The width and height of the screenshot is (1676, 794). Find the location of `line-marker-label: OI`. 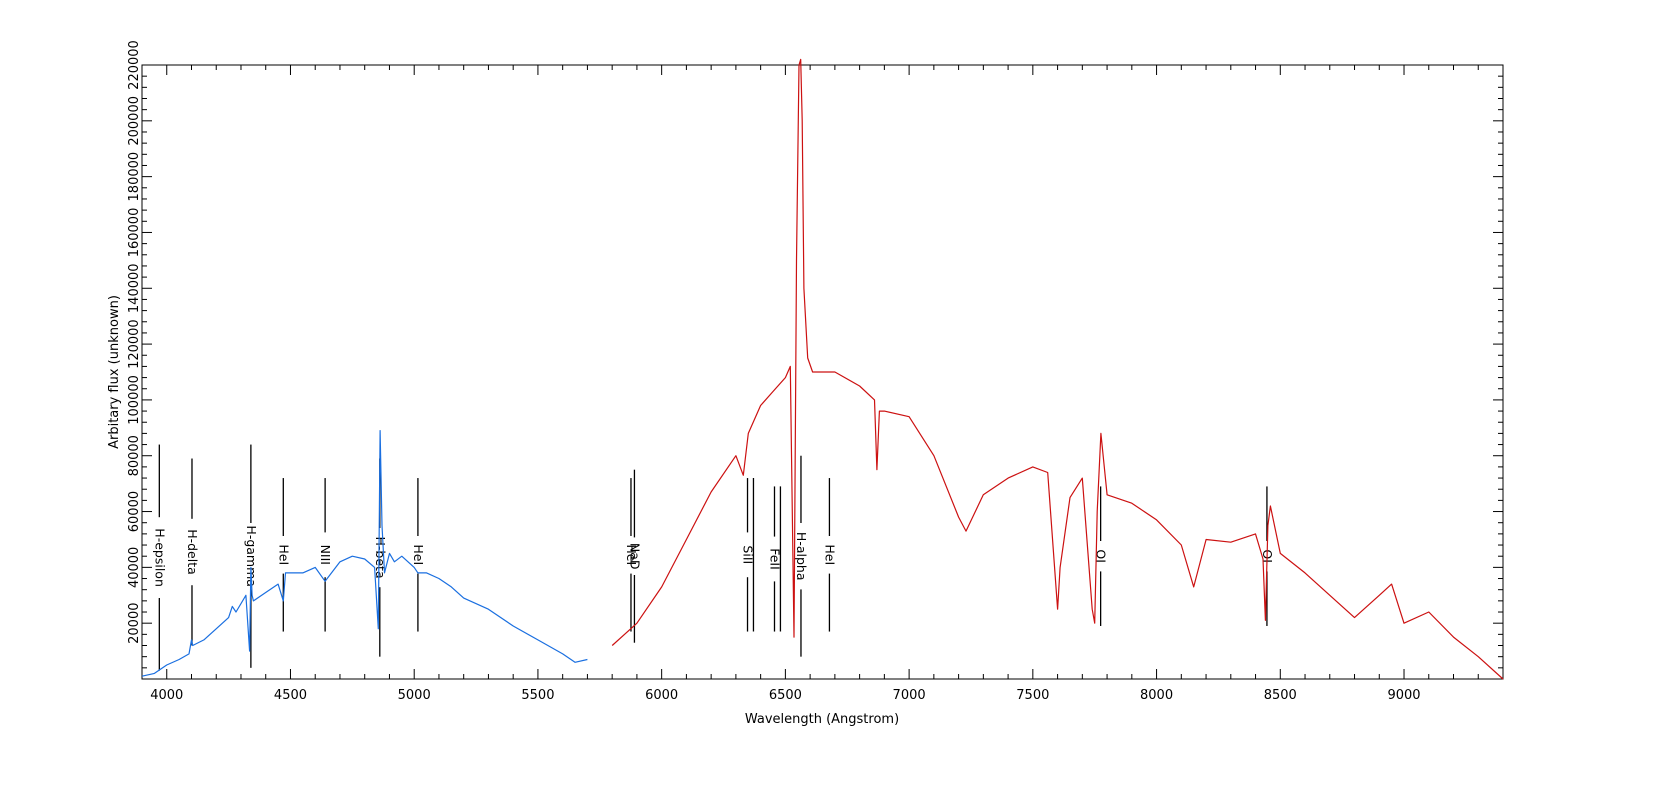

line-marker-label: OI is located at coordinates (1101, 556).